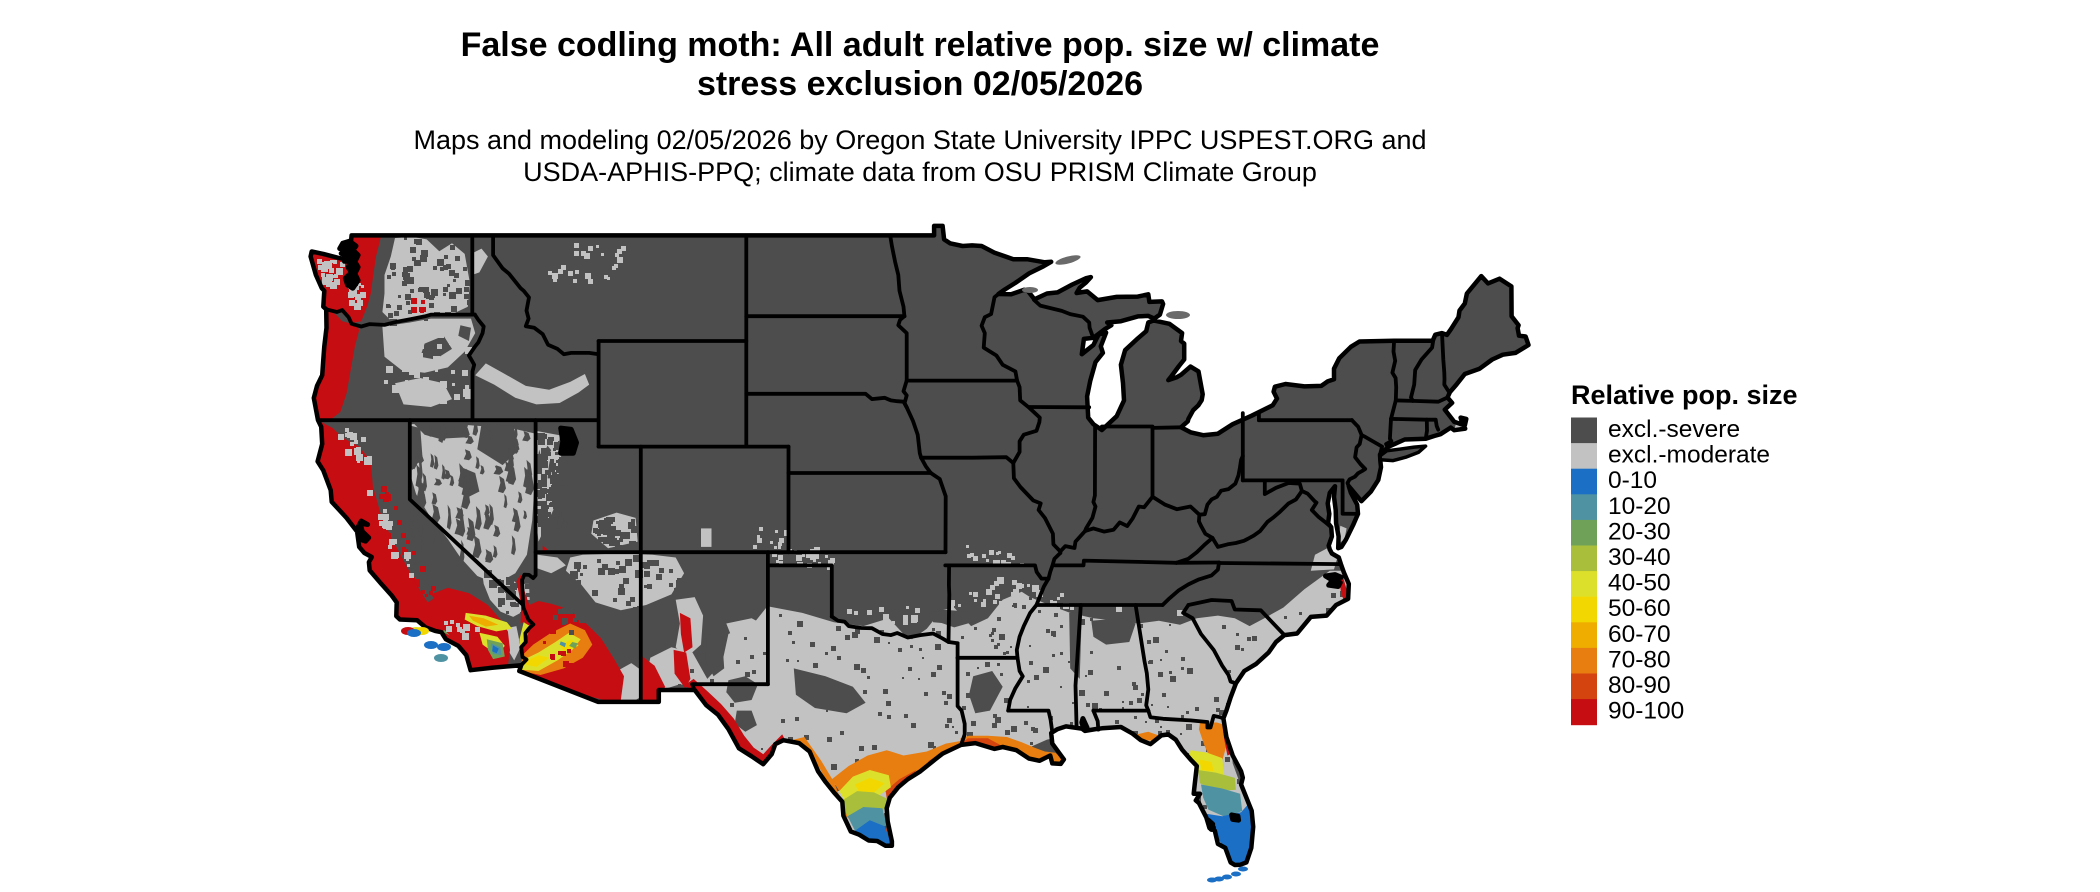 This screenshot has width=2100, height=892. Describe the element at coordinates (1646, 711) in the screenshot. I see `svg-text: 90-100` at that location.